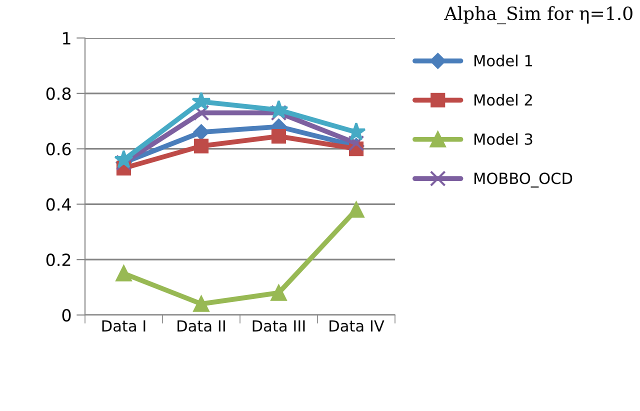  Describe the element at coordinates (124, 326) in the screenshot. I see `x-tick-label: Data I` at that location.